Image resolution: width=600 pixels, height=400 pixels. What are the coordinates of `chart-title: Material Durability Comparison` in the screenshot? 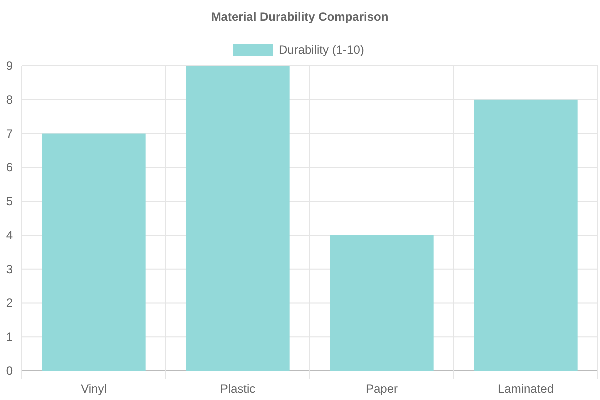 It's located at (300, 17).